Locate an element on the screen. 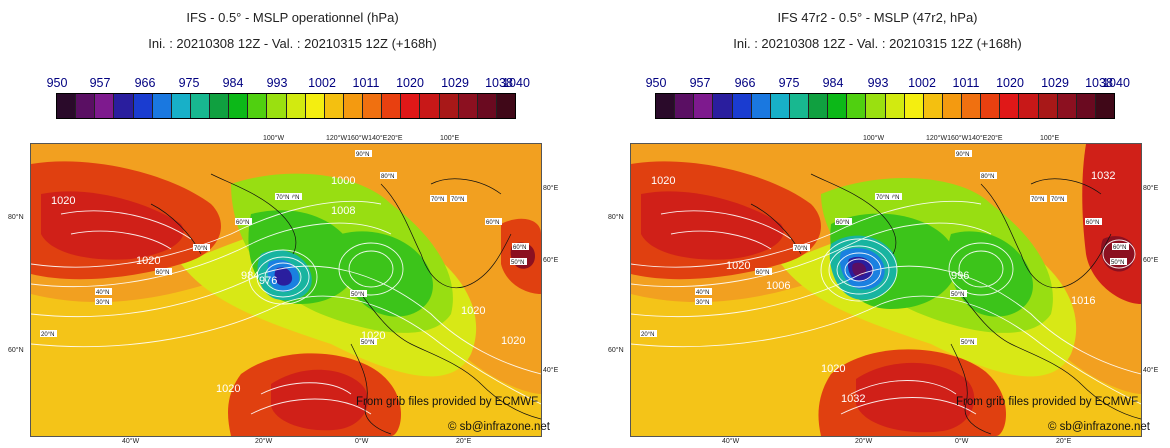 Image resolution: width=1170 pixels, height=448 pixels. panel-title: IFS 47r2 - 0.5° - MSLP (47r2, hPa) is located at coordinates (877, 17).